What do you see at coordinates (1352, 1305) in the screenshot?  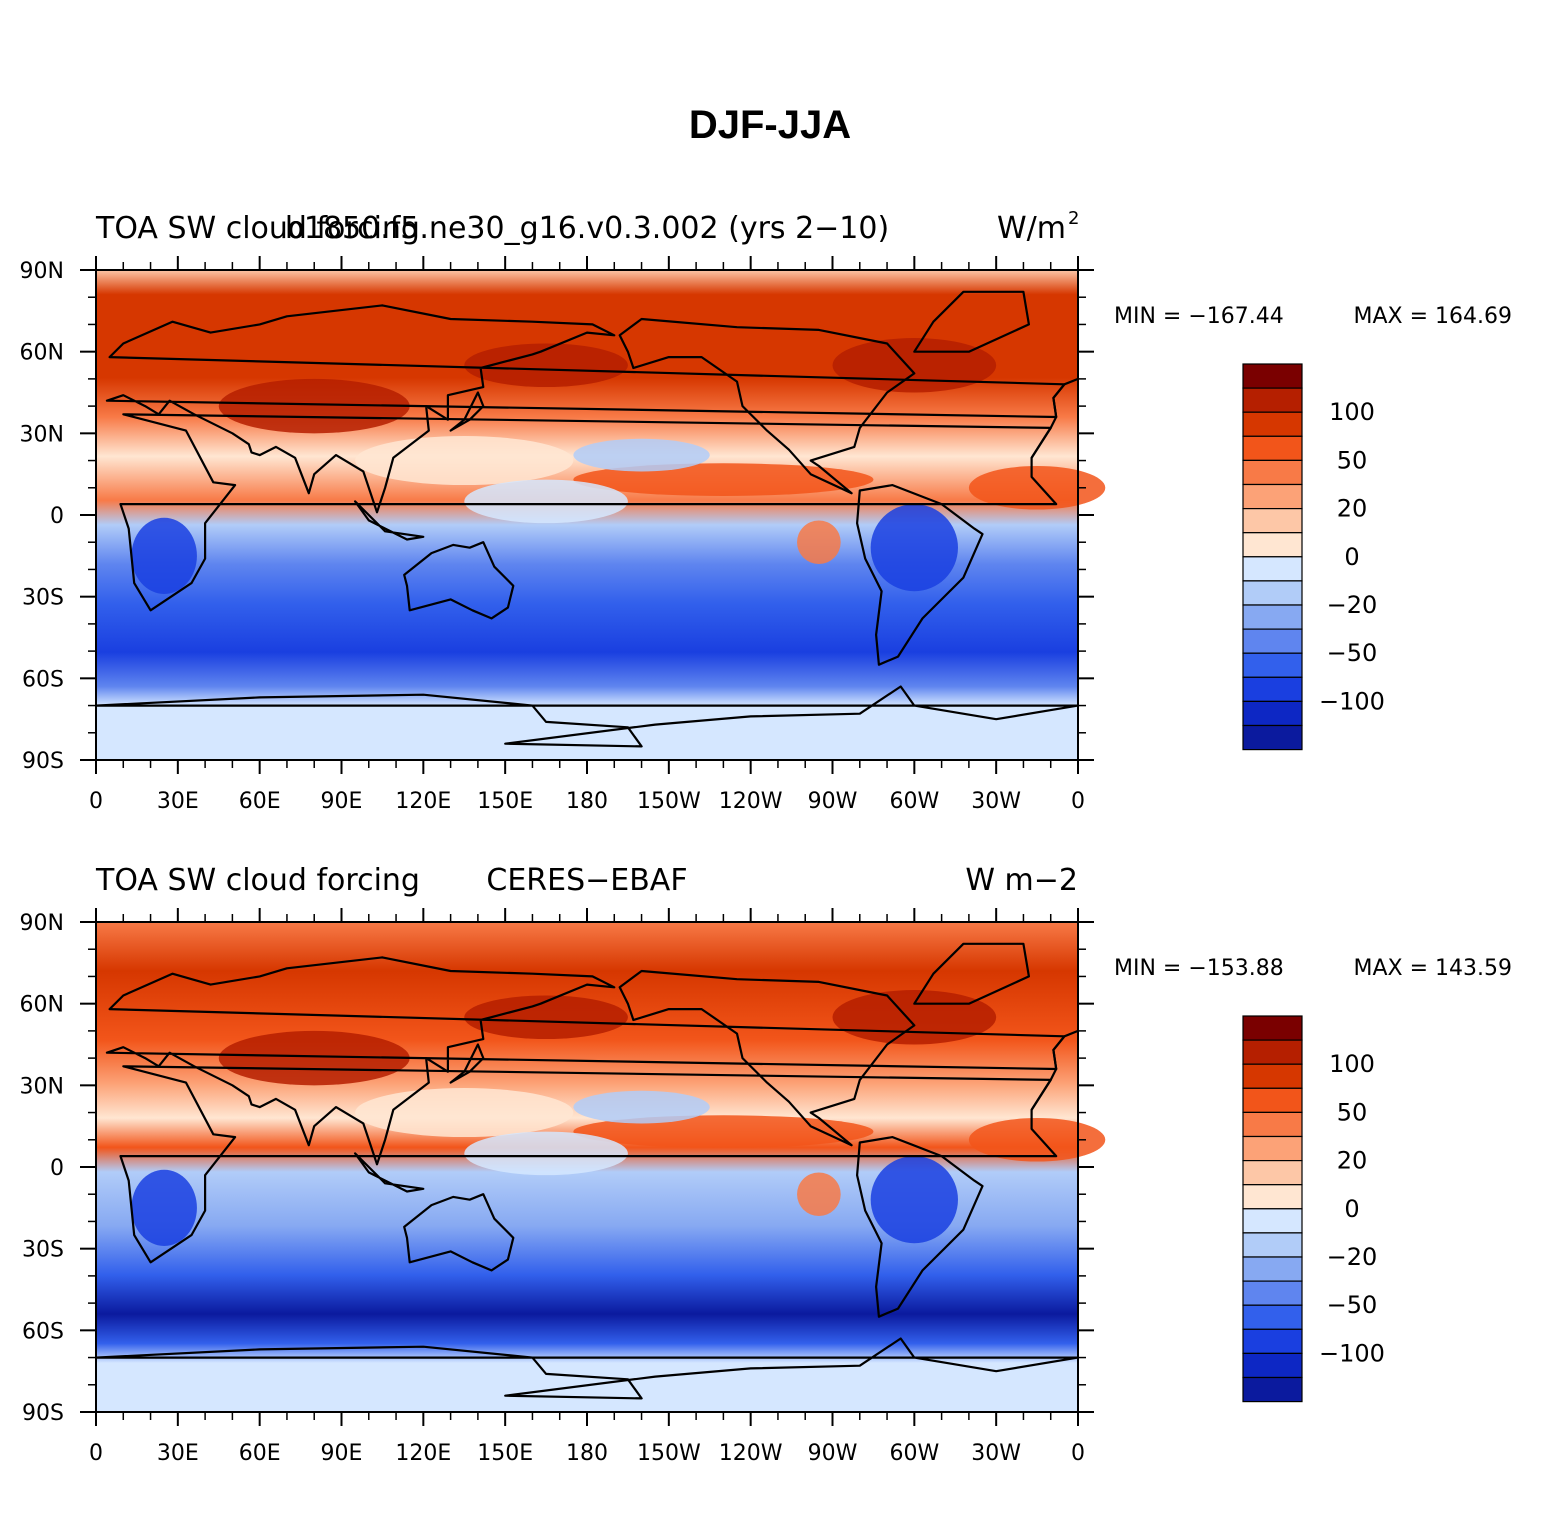 I see `colorbar-label: −50` at bounding box center [1352, 1305].